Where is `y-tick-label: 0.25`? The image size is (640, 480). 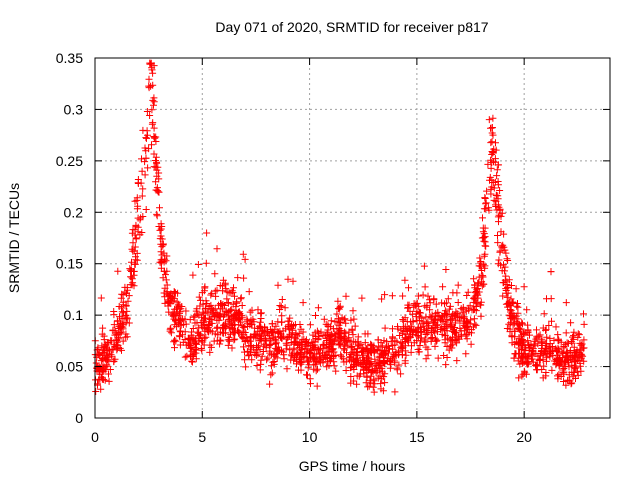
y-tick-label: 0.25 is located at coordinates (69, 161).